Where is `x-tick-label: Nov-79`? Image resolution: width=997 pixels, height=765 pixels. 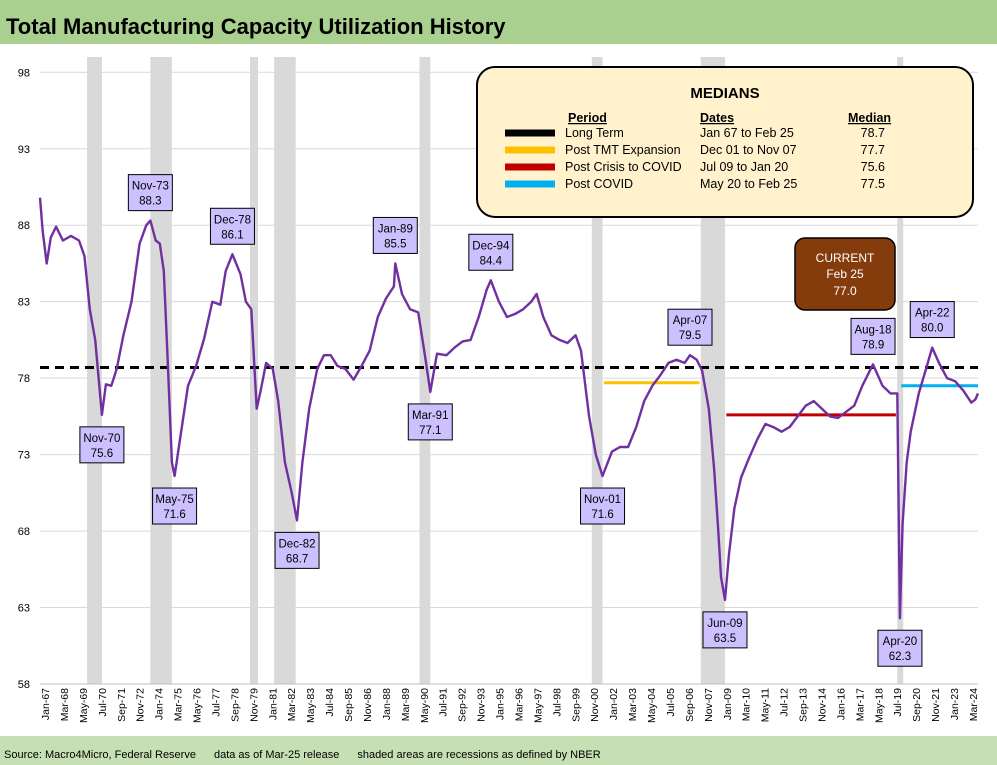 x-tick-label: Nov-79 is located at coordinates (254, 705).